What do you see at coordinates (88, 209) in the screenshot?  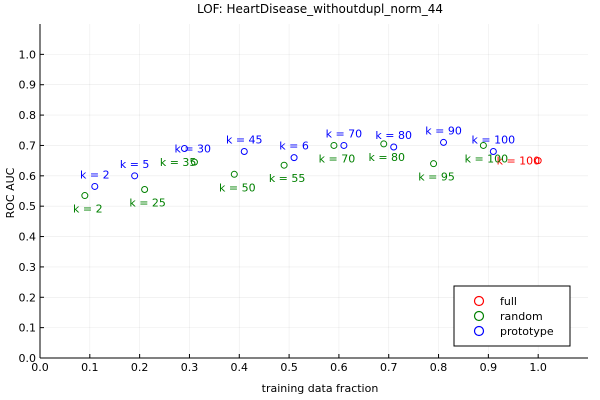 I see `point-label-random: k = 2` at bounding box center [88, 209].